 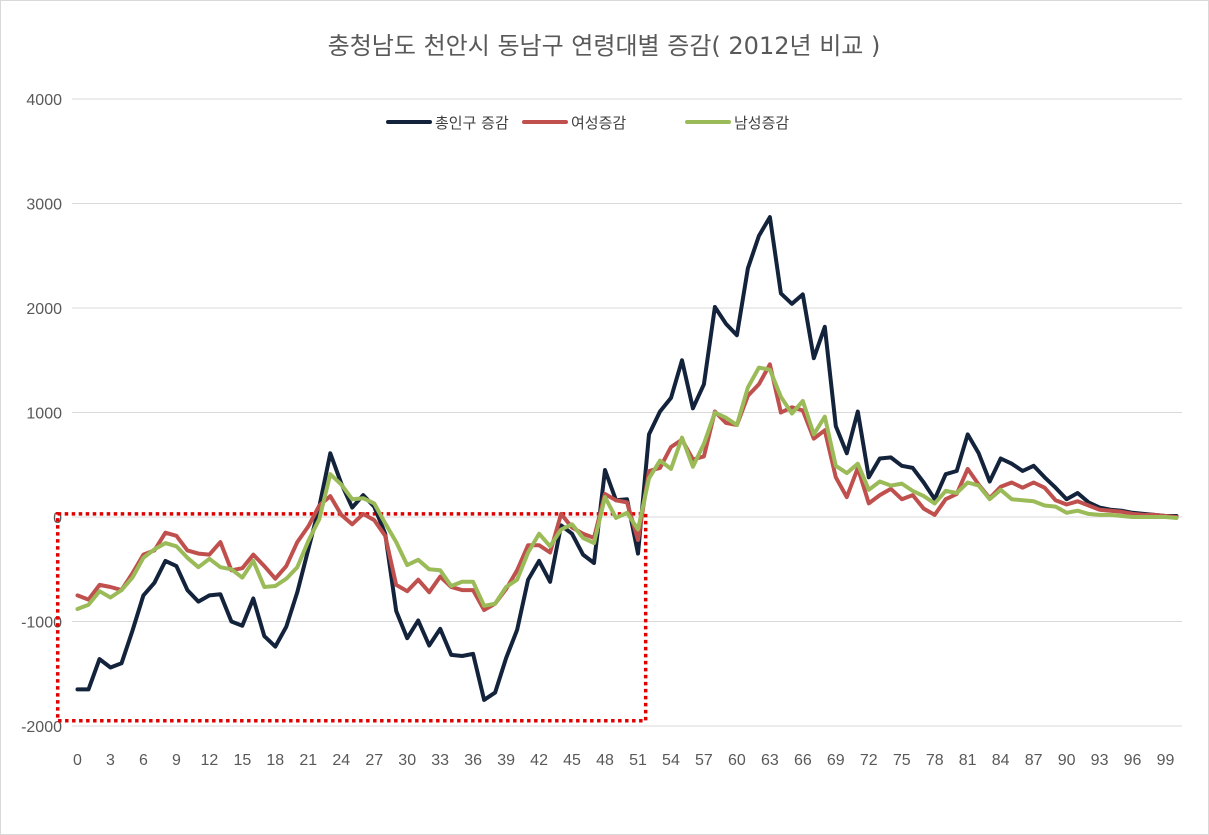 What do you see at coordinates (41, 727) in the screenshot?
I see `y-tick-label: -2000` at bounding box center [41, 727].